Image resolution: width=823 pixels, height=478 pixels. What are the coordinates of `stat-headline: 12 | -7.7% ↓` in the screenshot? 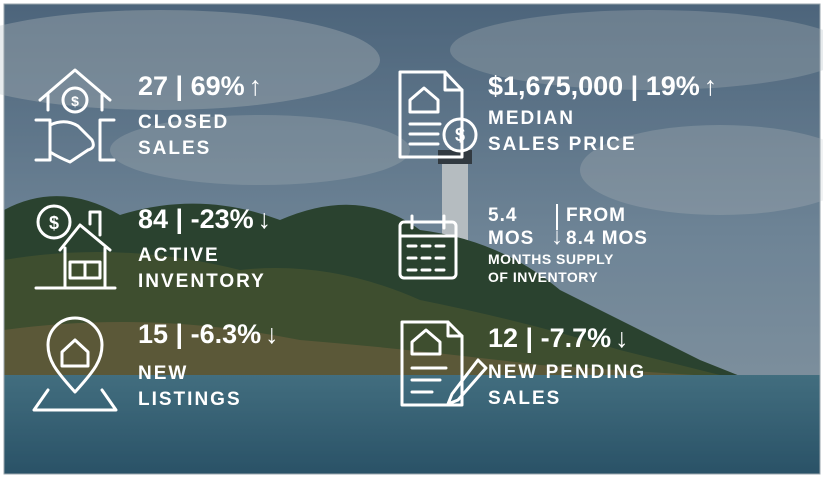 It's located at (558, 338).